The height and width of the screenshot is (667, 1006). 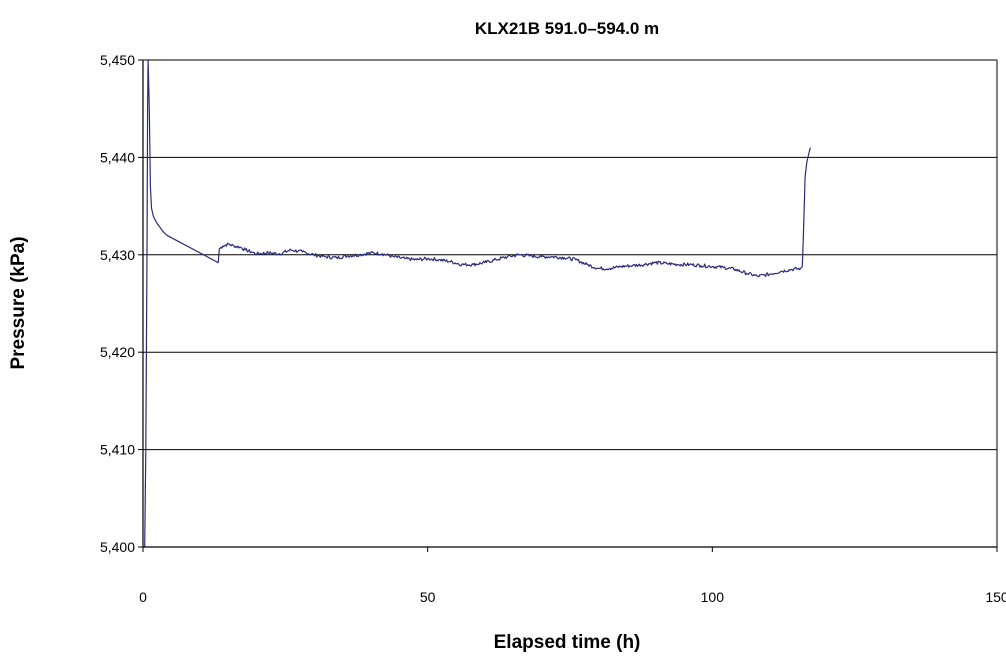 What do you see at coordinates (995, 597) in the screenshot?
I see `x-tick-label: 150` at bounding box center [995, 597].